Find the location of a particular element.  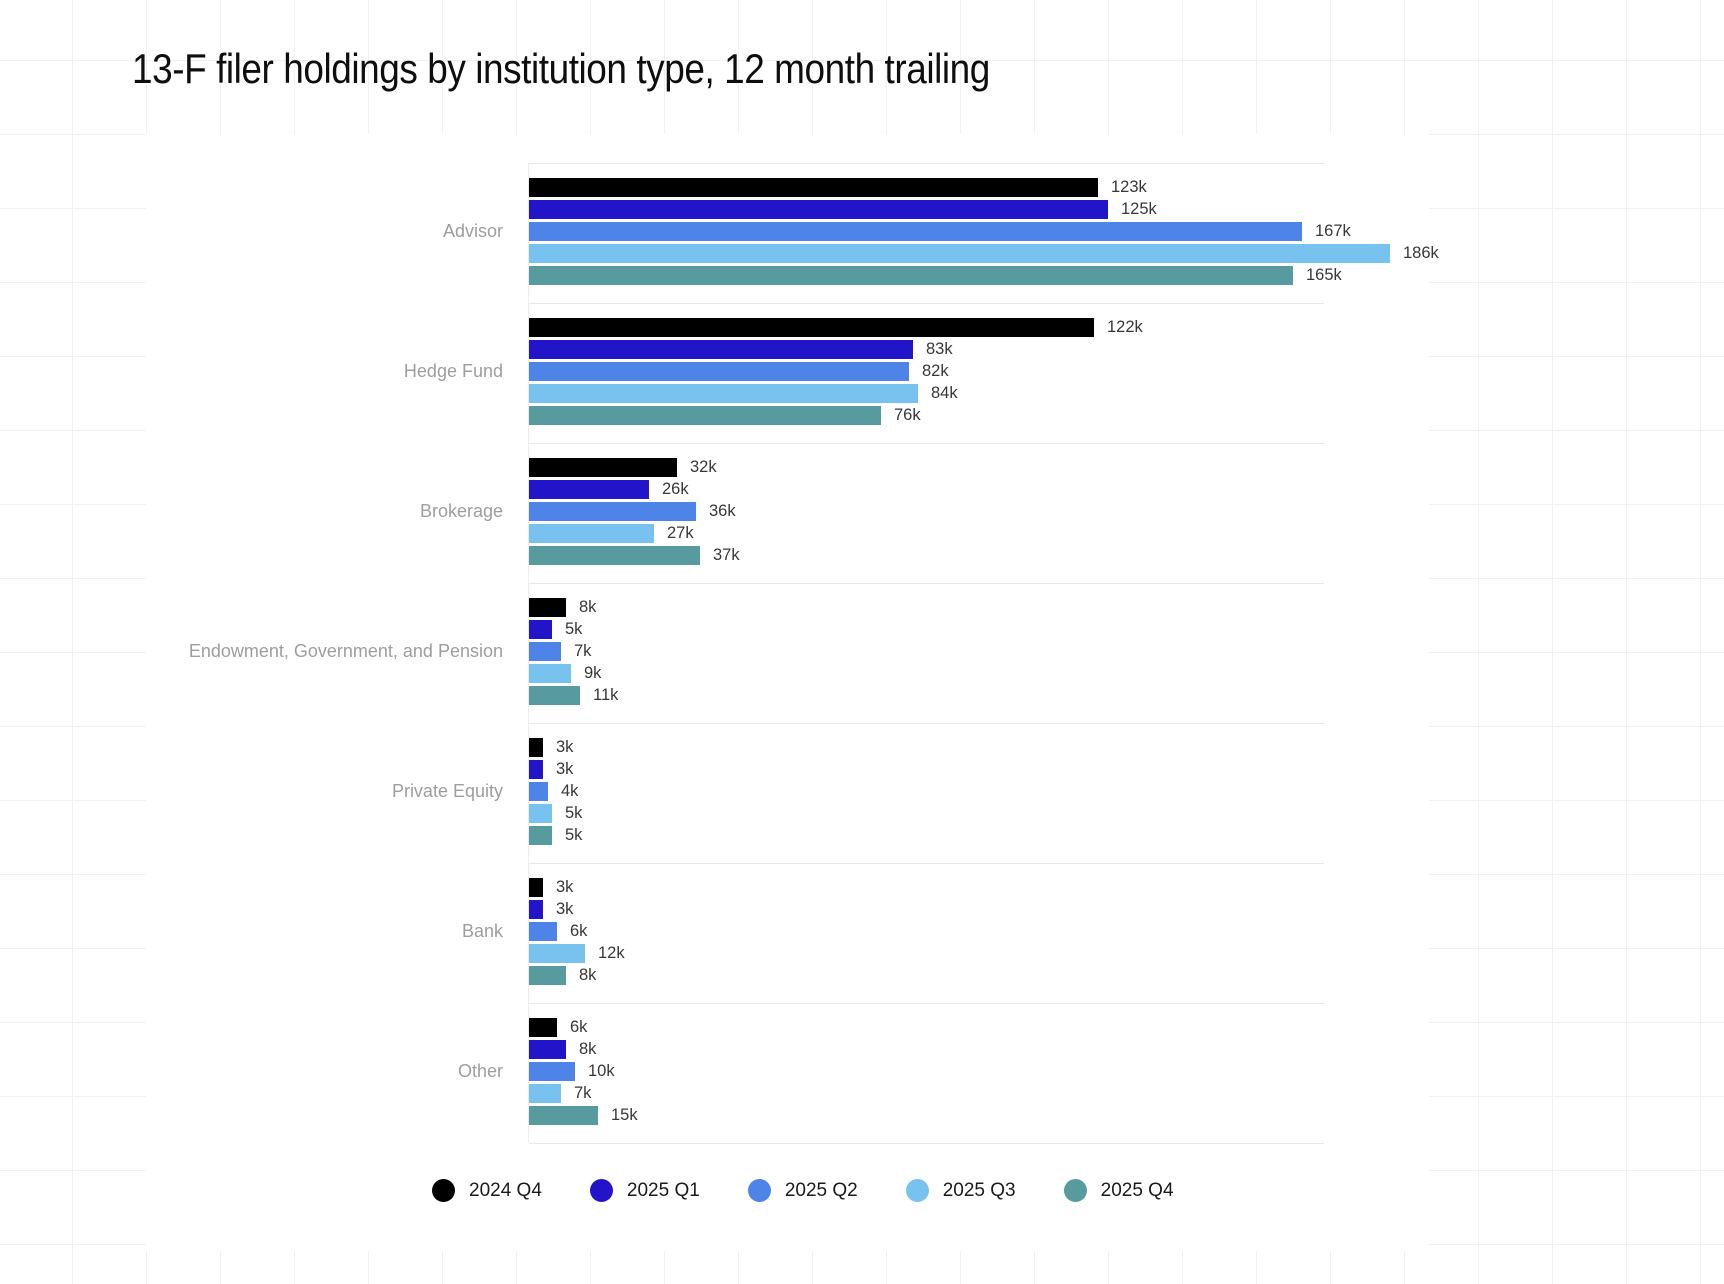

category-label: Brokerage is located at coordinates (461, 511).